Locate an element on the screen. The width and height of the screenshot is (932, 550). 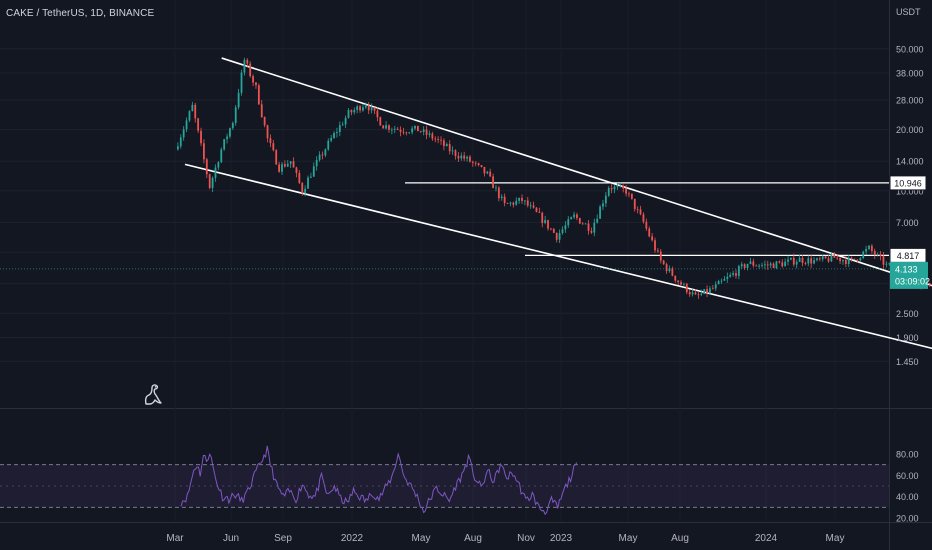
rsi-line is located at coordinates (379, 480).